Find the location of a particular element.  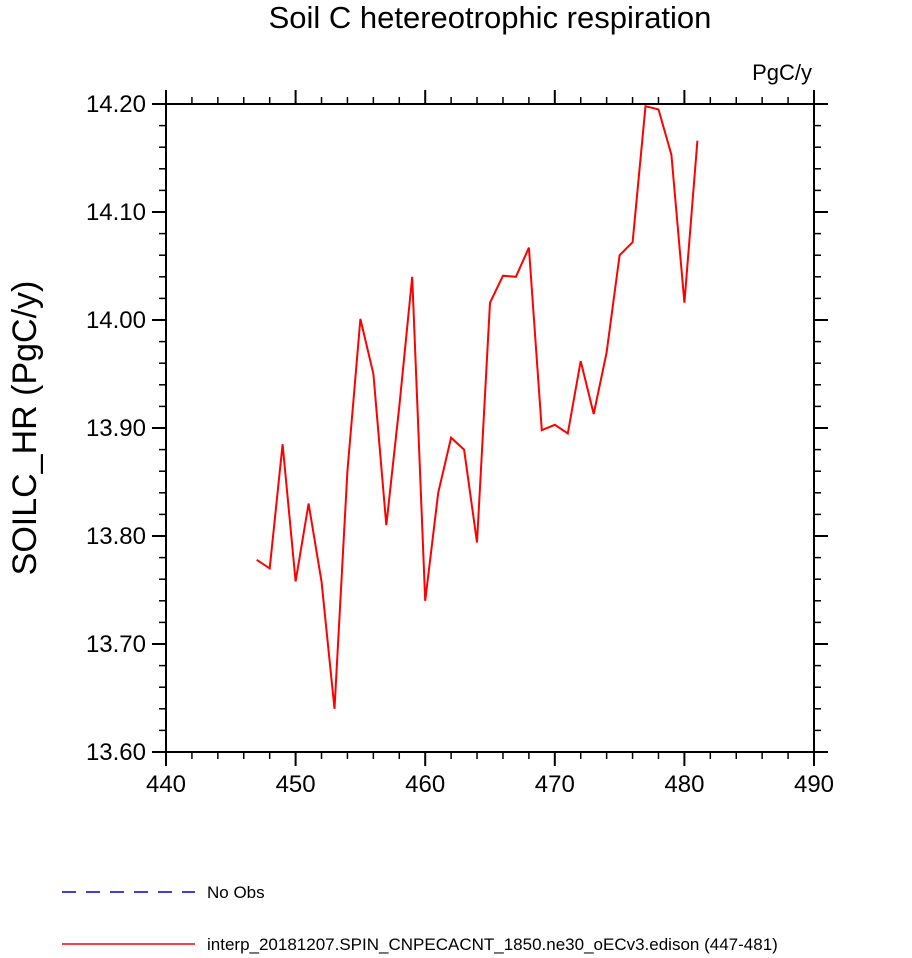

y-axis-label: SOILC_HR (PgC/y) is located at coordinates (25, 428).